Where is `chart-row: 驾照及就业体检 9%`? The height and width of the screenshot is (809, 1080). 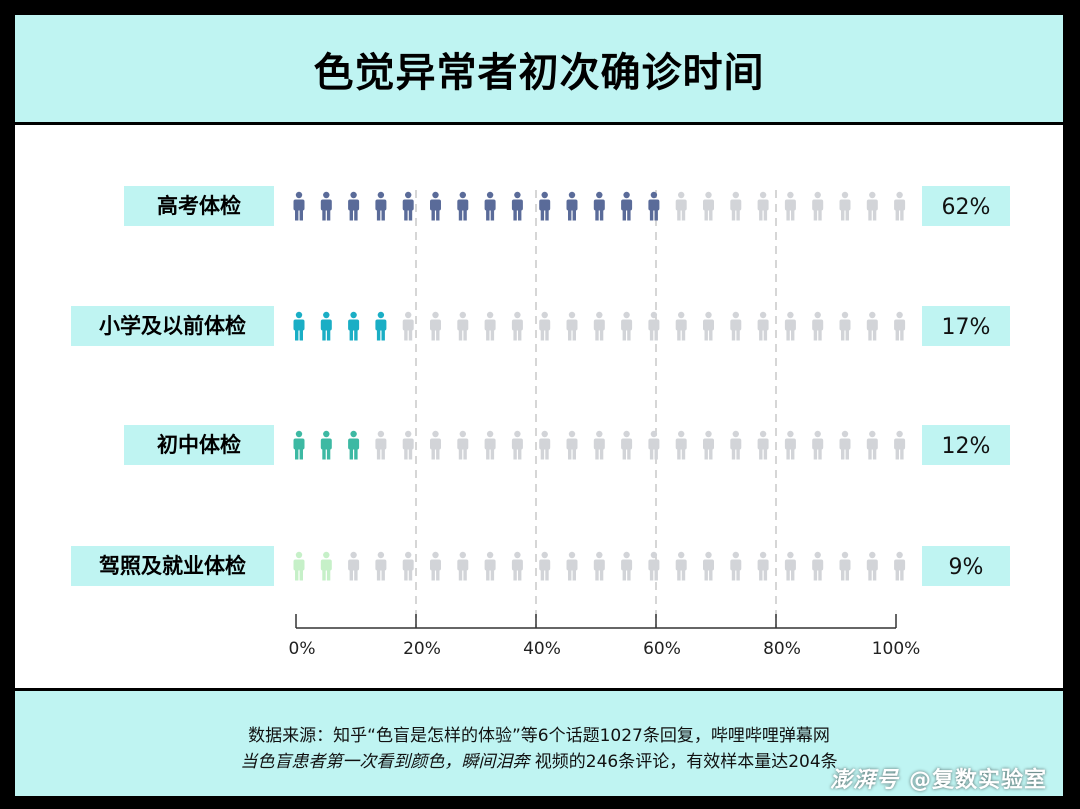 chart-row: 驾照及就业体检 9% is located at coordinates (540, 566).